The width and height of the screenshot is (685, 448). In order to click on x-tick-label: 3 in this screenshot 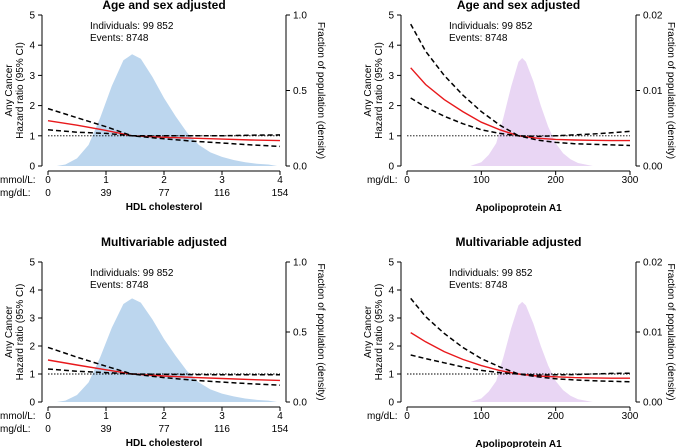, I will do `click(222, 180)`.